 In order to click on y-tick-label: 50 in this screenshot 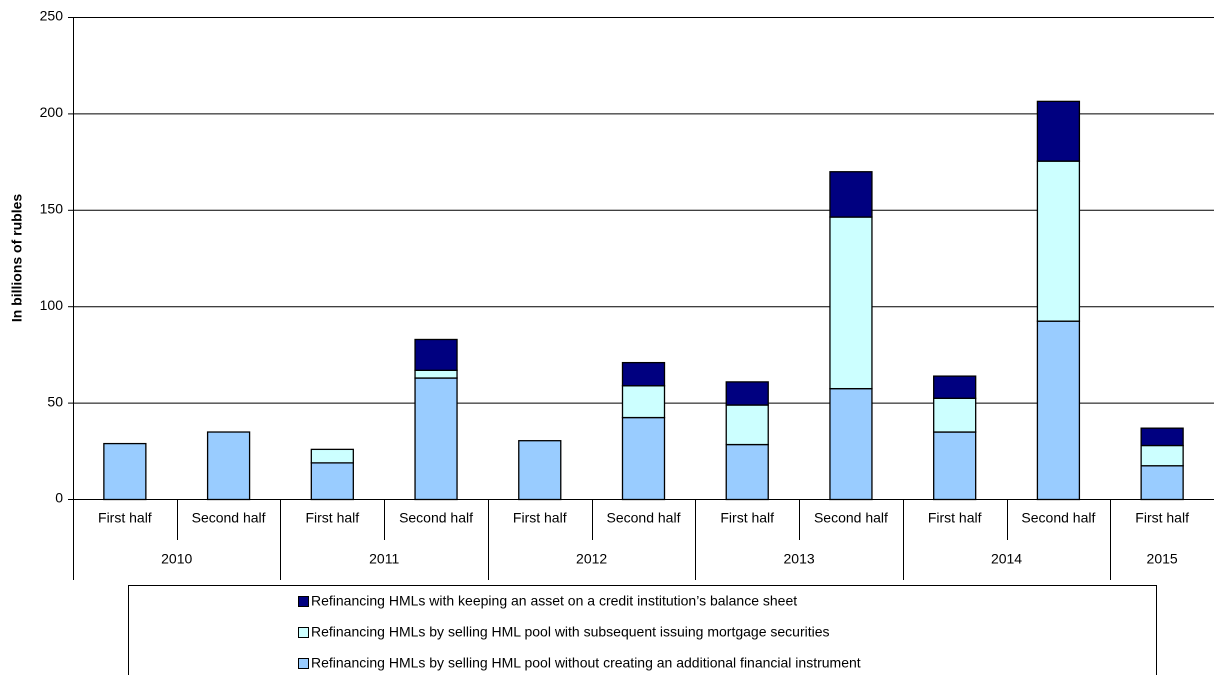, I will do `click(55, 401)`.